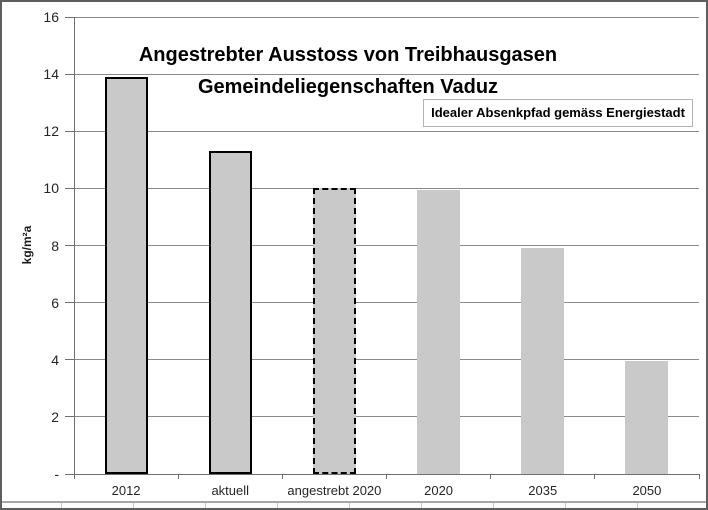 The image size is (708, 510). What do you see at coordinates (348, 55) in the screenshot?
I see `chart-title-line-1: Angestrebter Ausstoss von Treibhausgasen` at bounding box center [348, 55].